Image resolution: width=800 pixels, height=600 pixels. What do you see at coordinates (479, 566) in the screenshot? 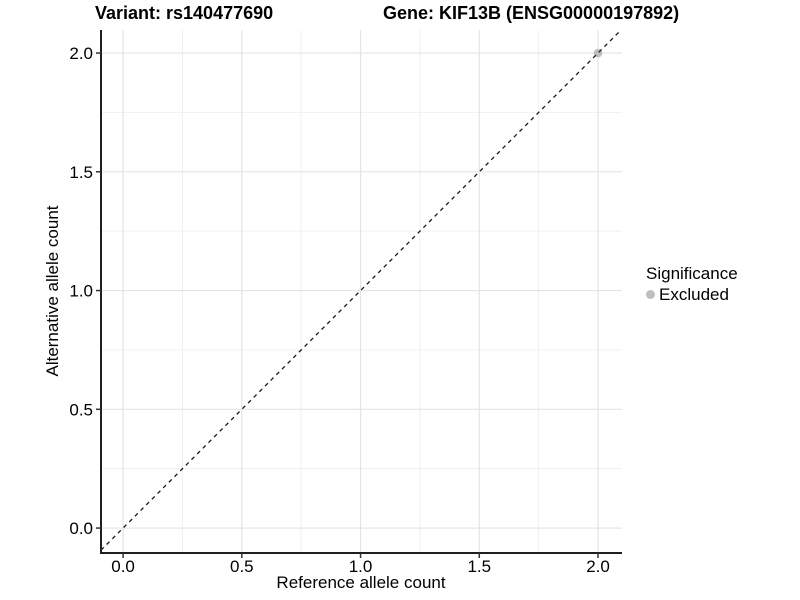
I see `x-tick-label: 1.5` at bounding box center [479, 566].